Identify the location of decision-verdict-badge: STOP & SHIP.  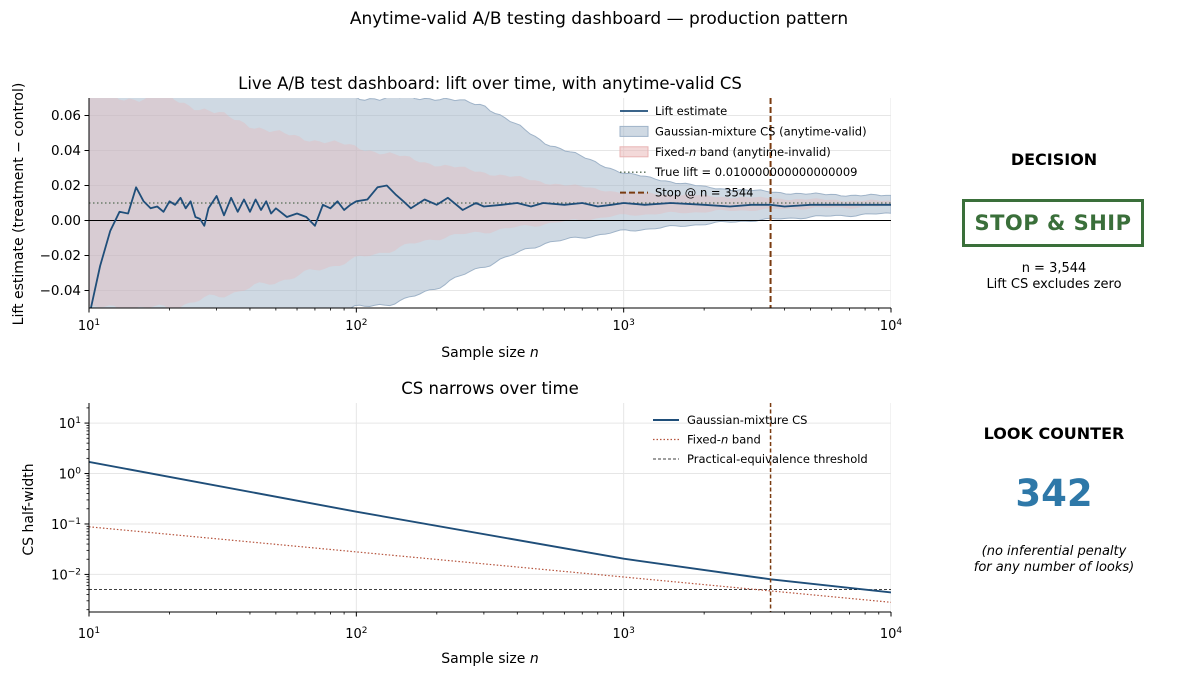
(1053, 223).